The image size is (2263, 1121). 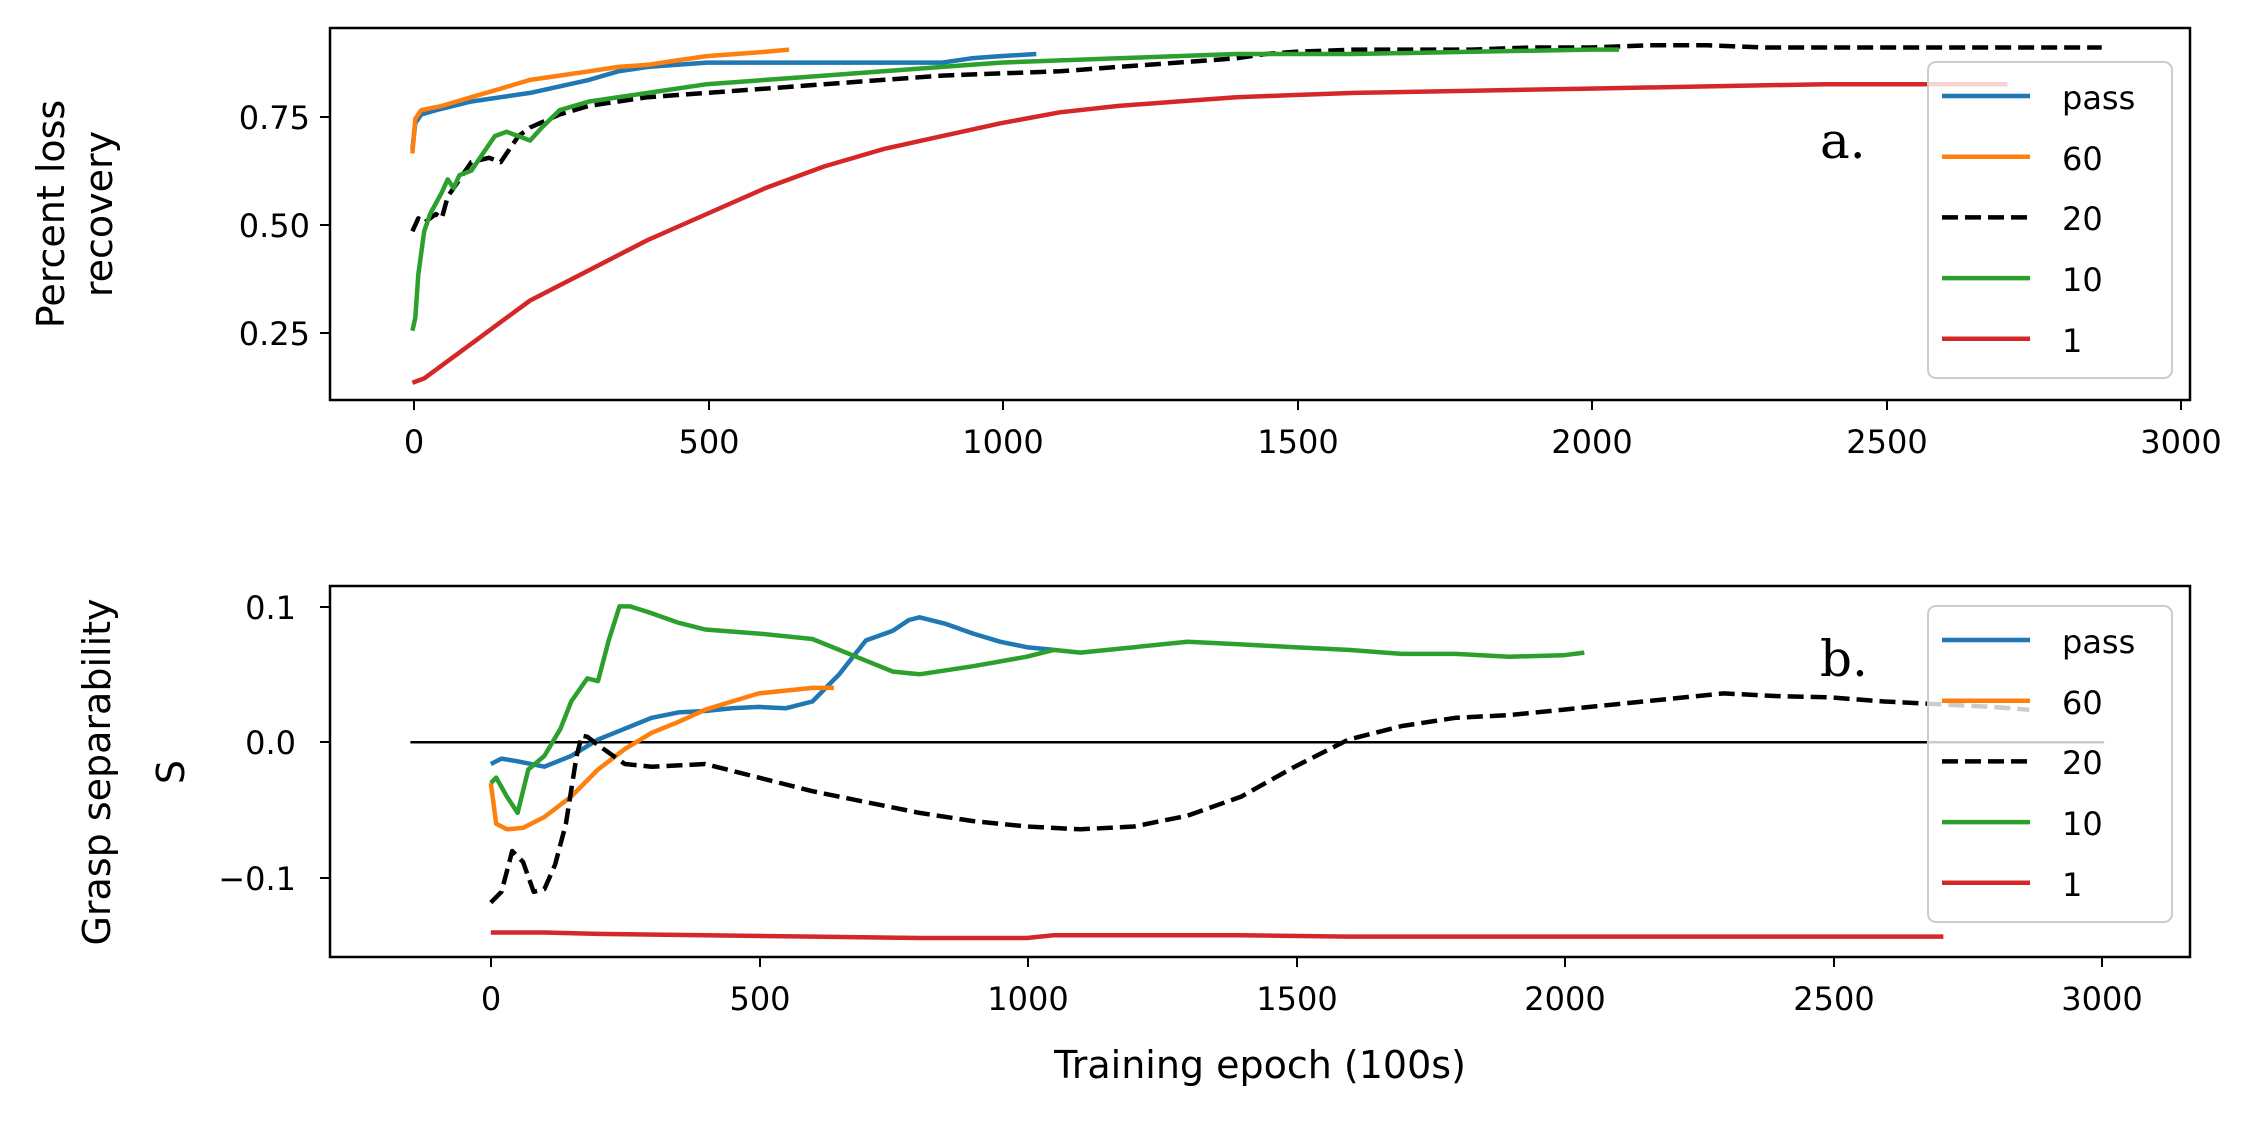 What do you see at coordinates (2082, 159) in the screenshot?
I see `panel-a-legend-label-60: 60` at bounding box center [2082, 159].